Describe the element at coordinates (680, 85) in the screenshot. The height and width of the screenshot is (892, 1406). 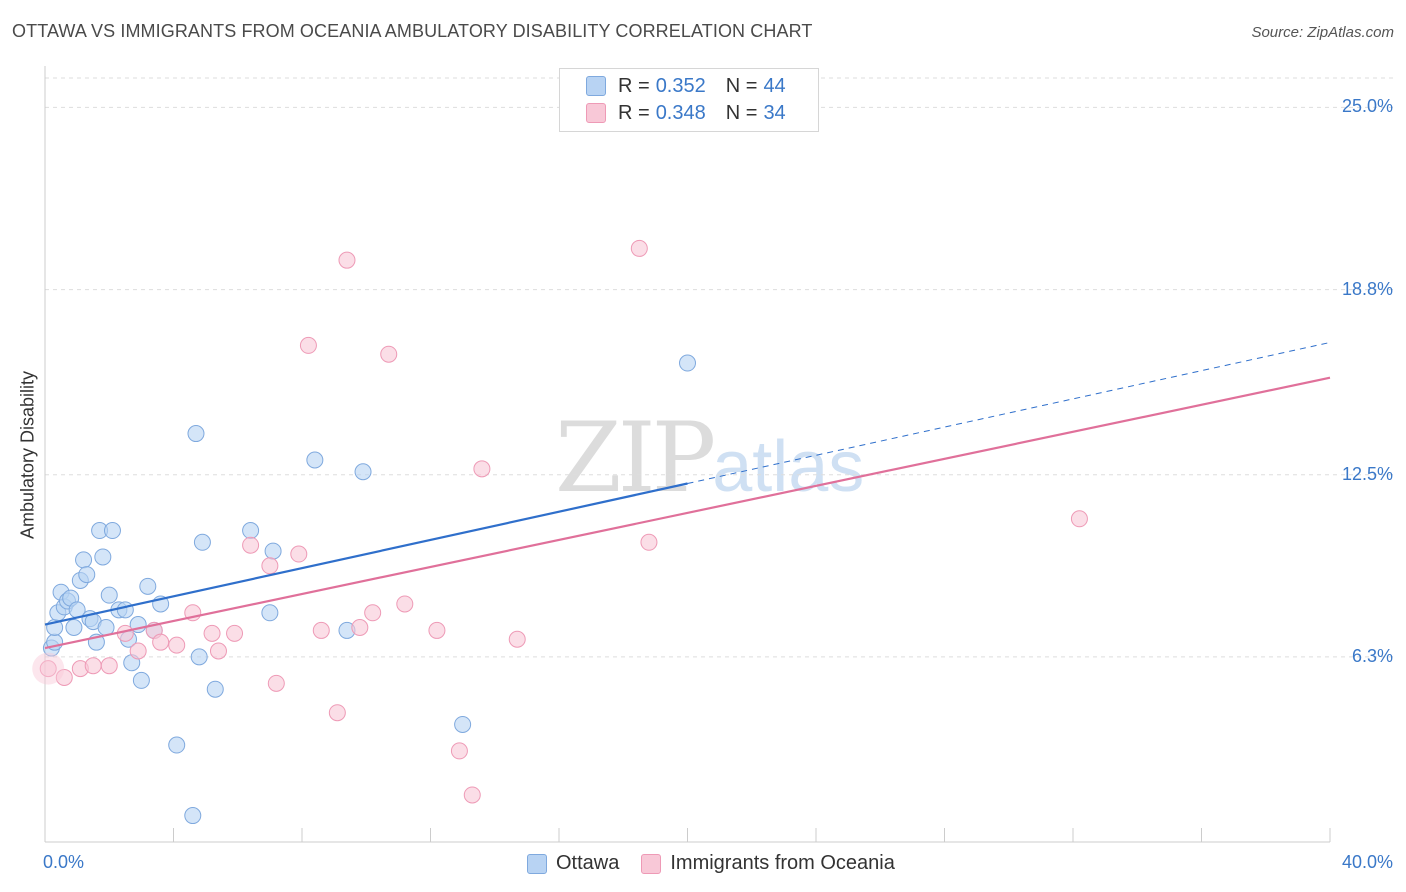
I see `r-value: 0.352` at that location.